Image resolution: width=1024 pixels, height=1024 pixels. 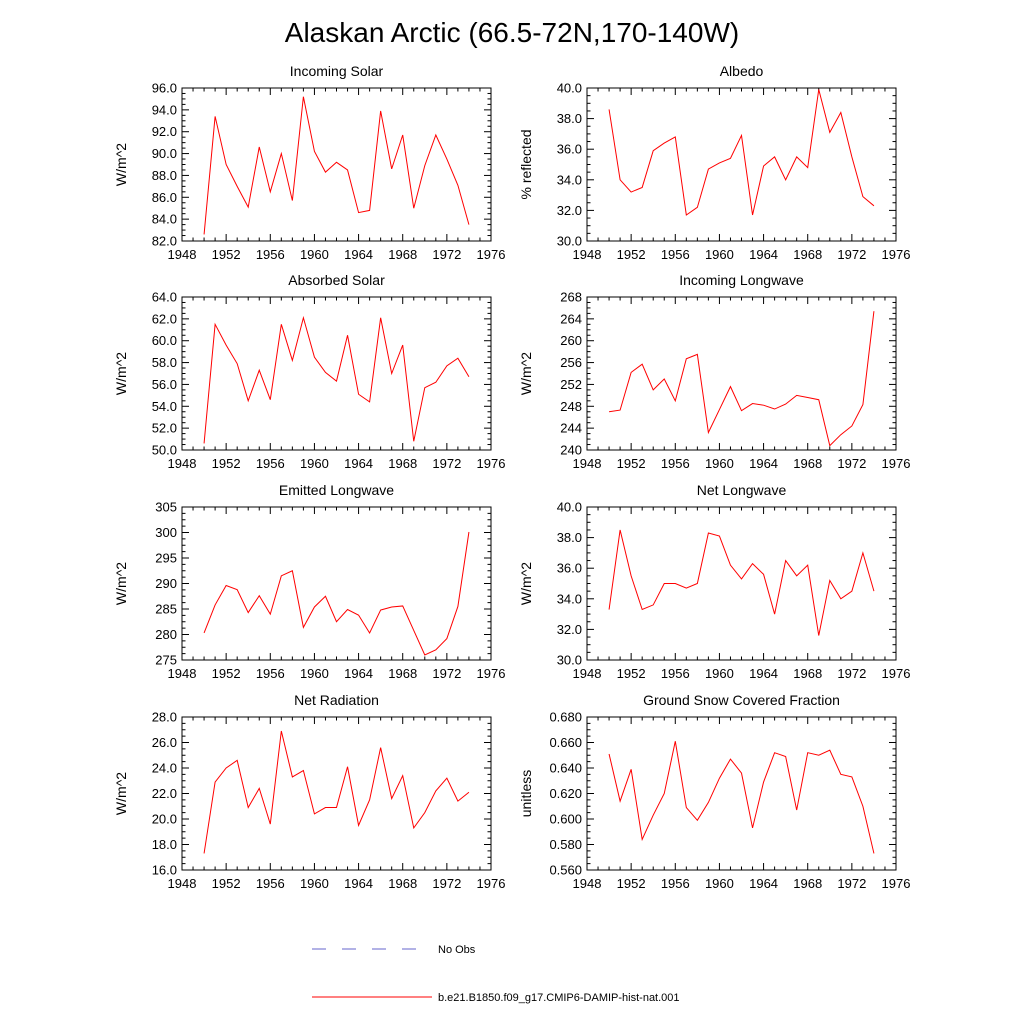 I want to click on incoming-longwave-ytick-label: 256, so click(x=571, y=362).